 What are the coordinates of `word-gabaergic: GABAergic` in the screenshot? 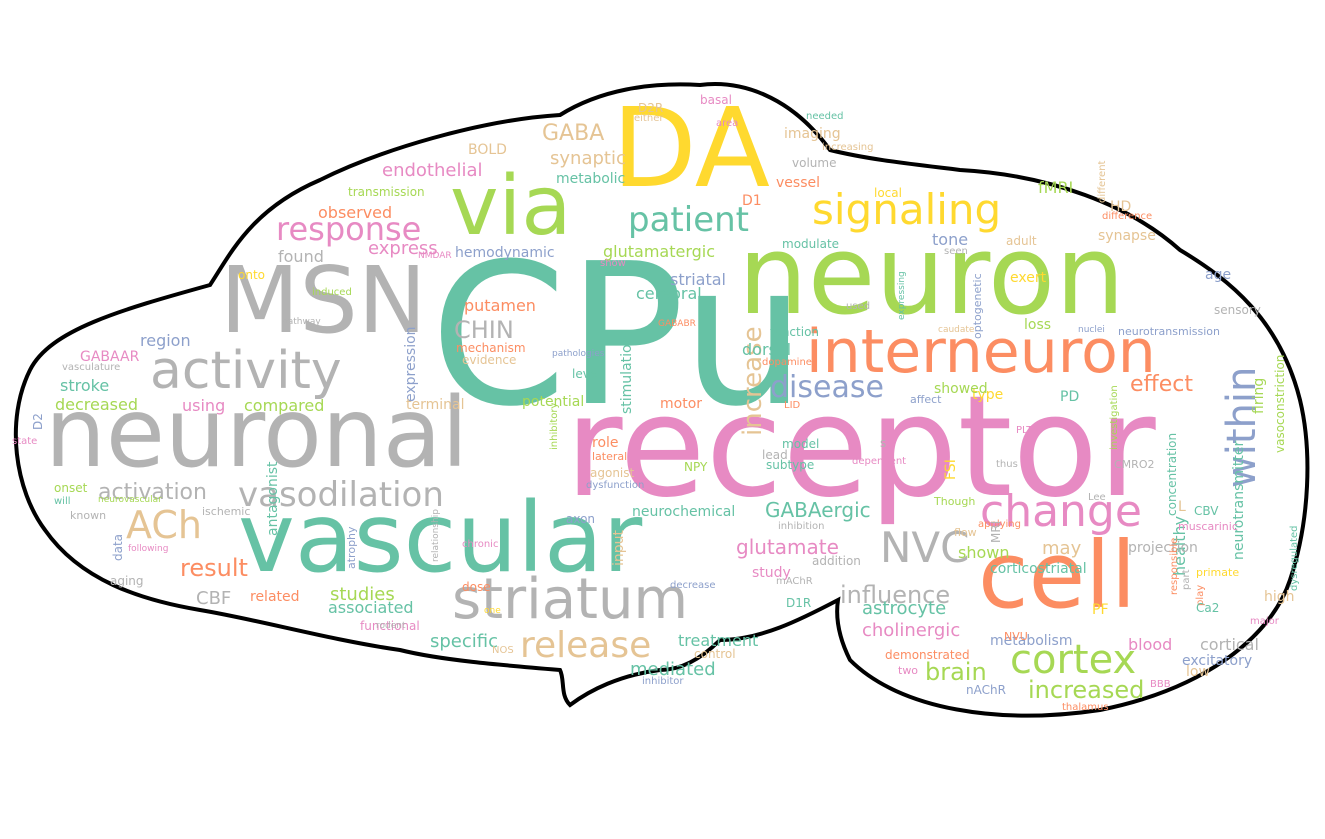 It's located at (818, 510).